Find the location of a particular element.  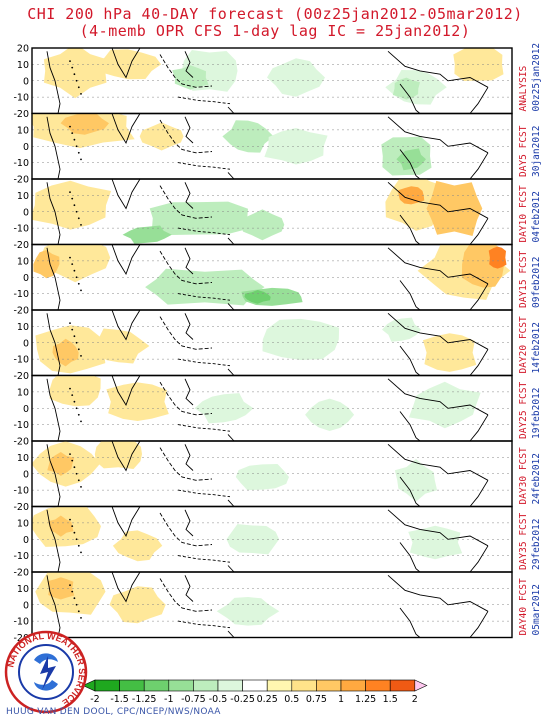

nws-logo: NATIONAL WEATHER SERVICE is located at coordinates (46, 672).